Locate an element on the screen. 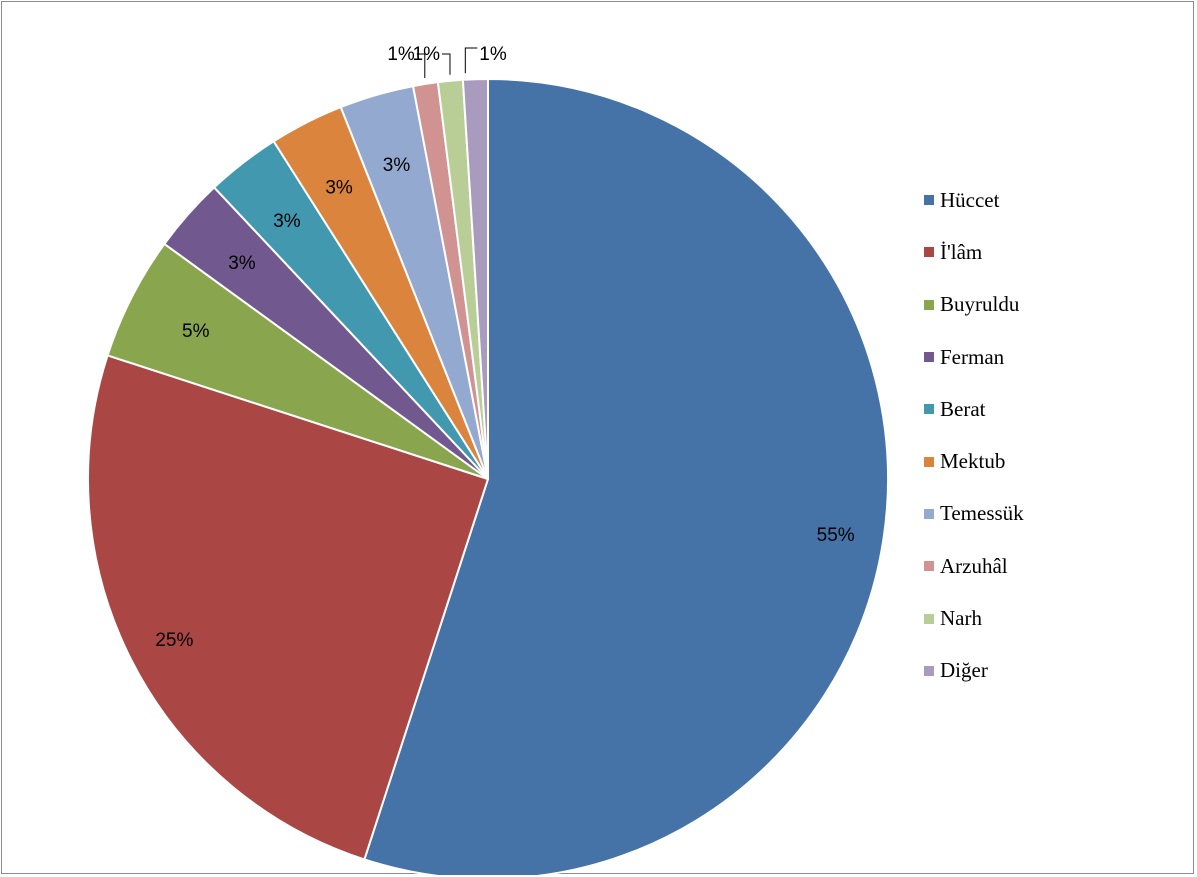 The image size is (1197, 877). legend-label: Hüccet is located at coordinates (970, 199).